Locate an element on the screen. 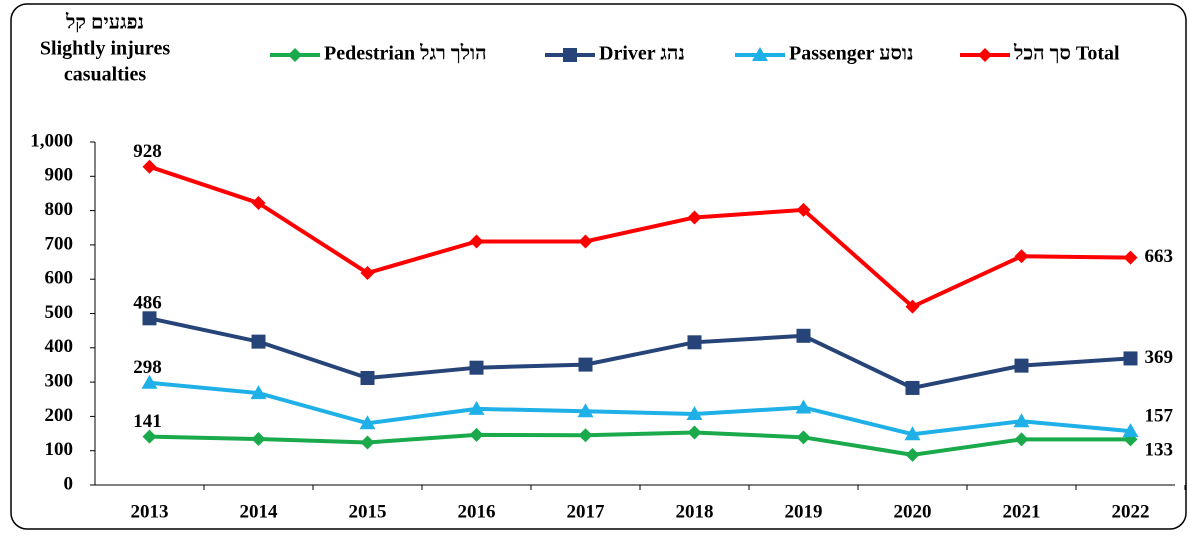  x-tick-label: 2016 is located at coordinates (477, 511).